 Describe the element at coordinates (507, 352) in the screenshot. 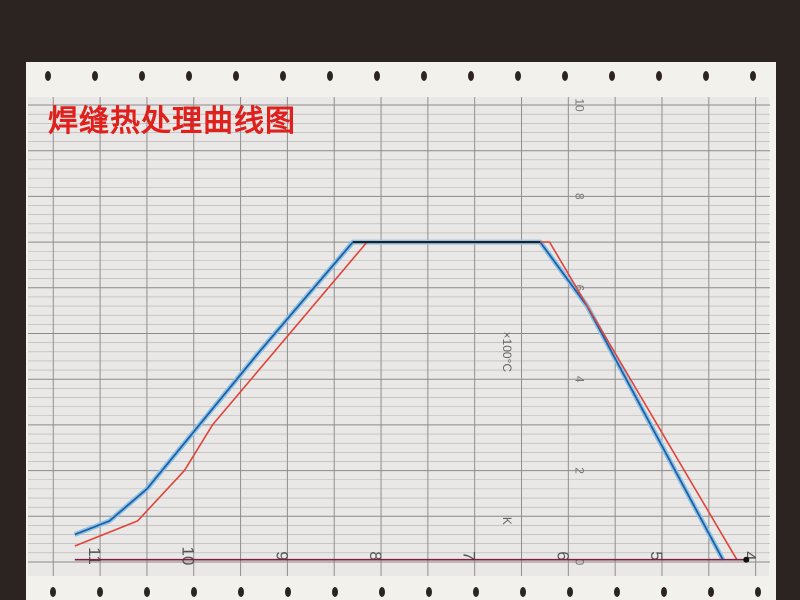

I see `unit-label: ×100°C` at that location.